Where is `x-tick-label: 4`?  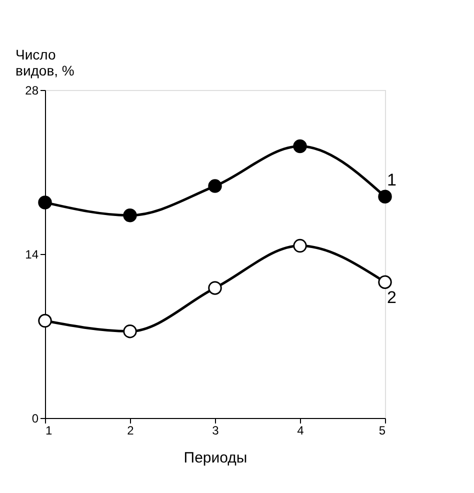
x-tick-label: 4 is located at coordinates (300, 431).